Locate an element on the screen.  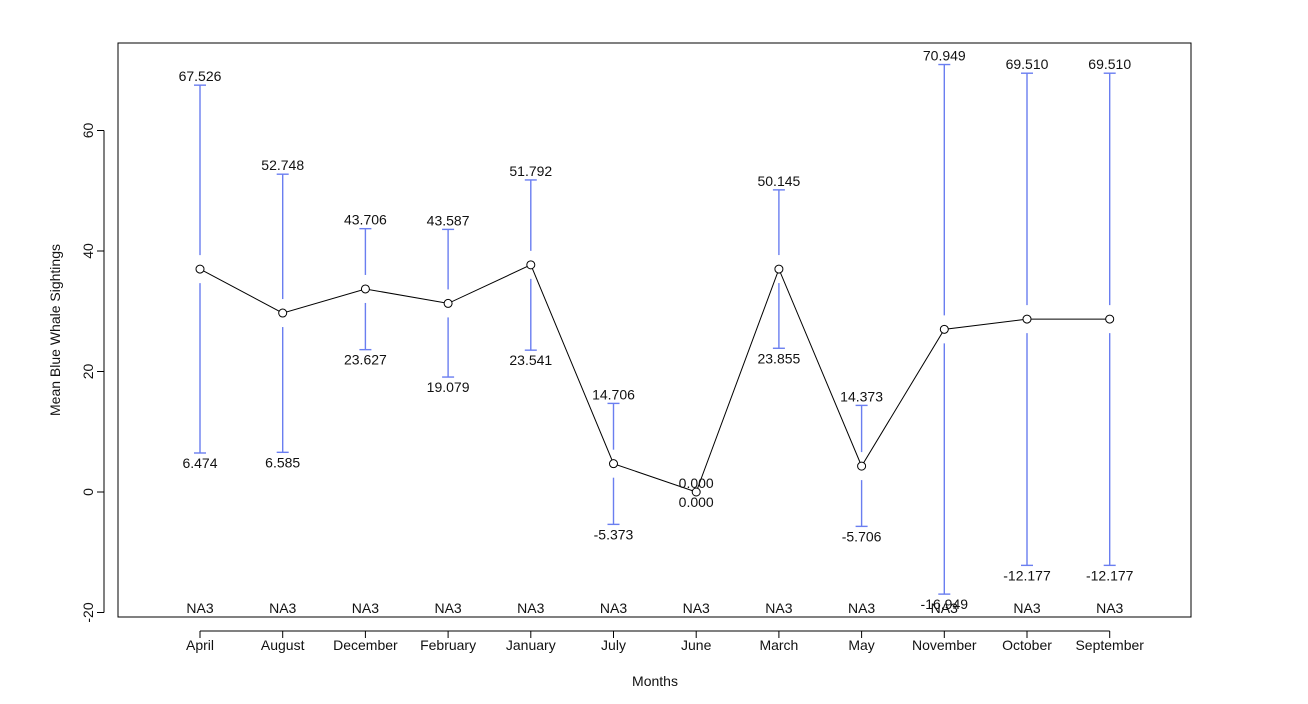
upper-value-label: 43.706 is located at coordinates (365, 220).